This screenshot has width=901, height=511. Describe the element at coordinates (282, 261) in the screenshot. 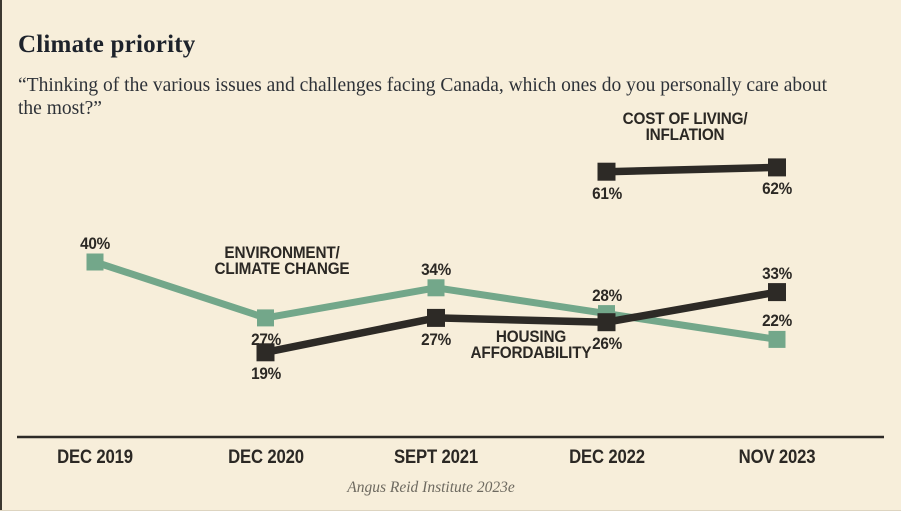

I see `series-label-0: ENVIRONMENT/CLIMATE CHANGE` at that location.